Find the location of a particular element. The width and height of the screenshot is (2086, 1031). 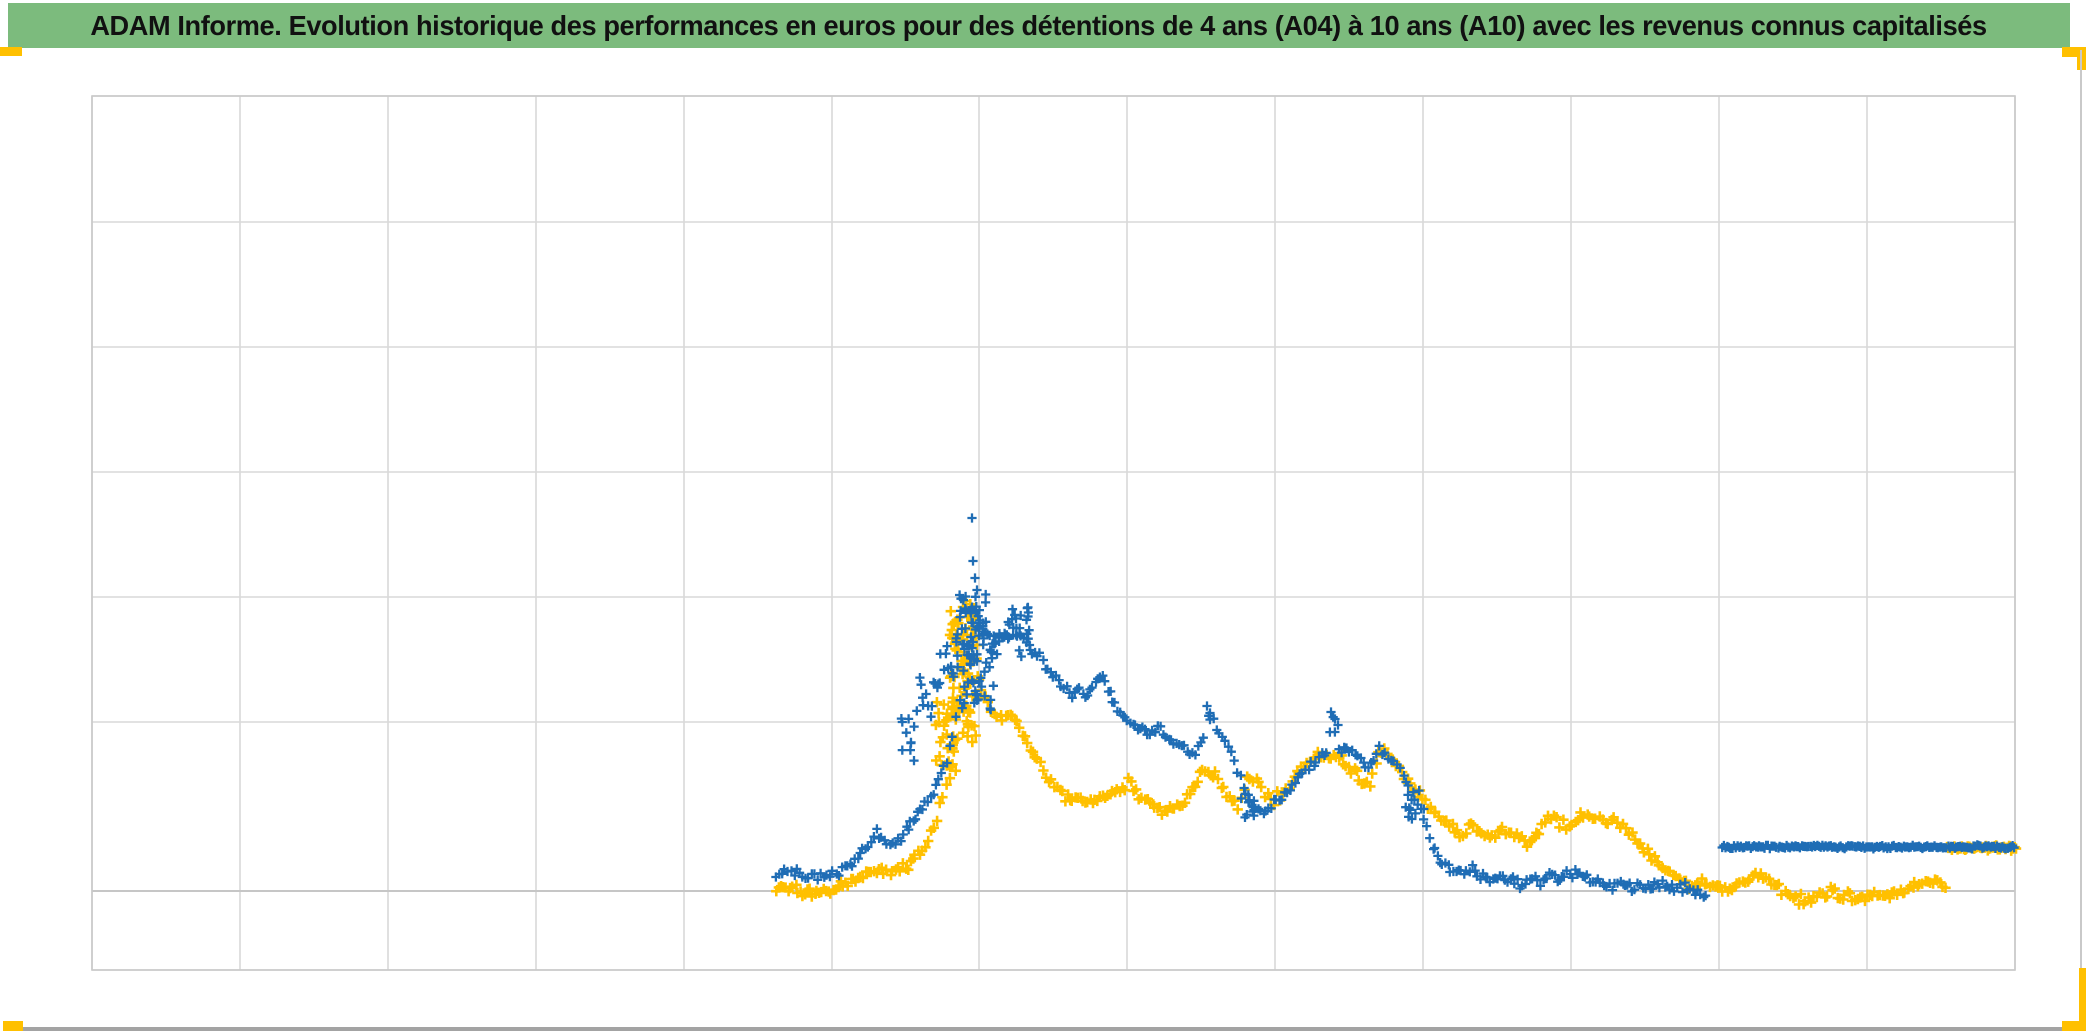

corner-accent-bottom-left is located at coordinates (13, 1026).